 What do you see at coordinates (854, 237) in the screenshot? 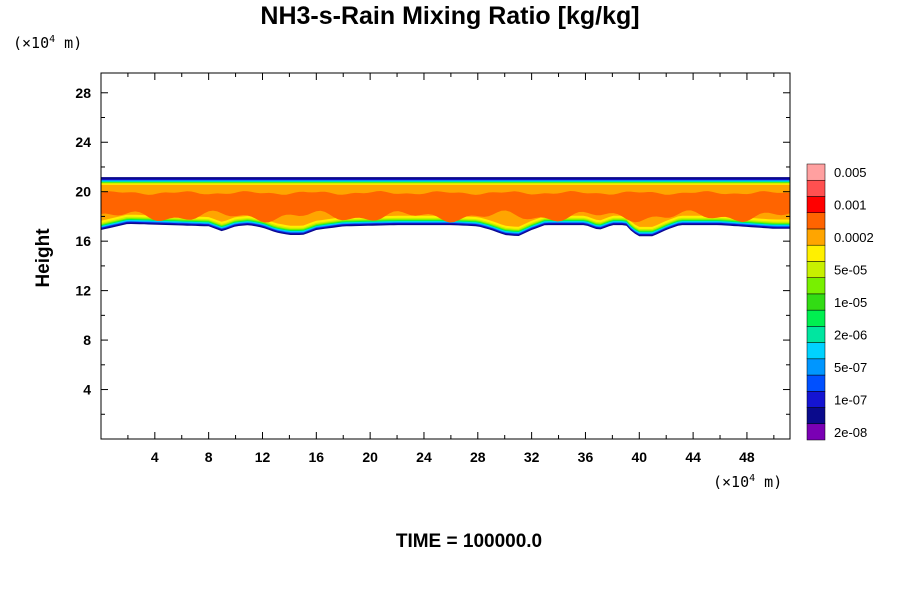
I see `colorbar-label: 0.0002` at bounding box center [854, 237].